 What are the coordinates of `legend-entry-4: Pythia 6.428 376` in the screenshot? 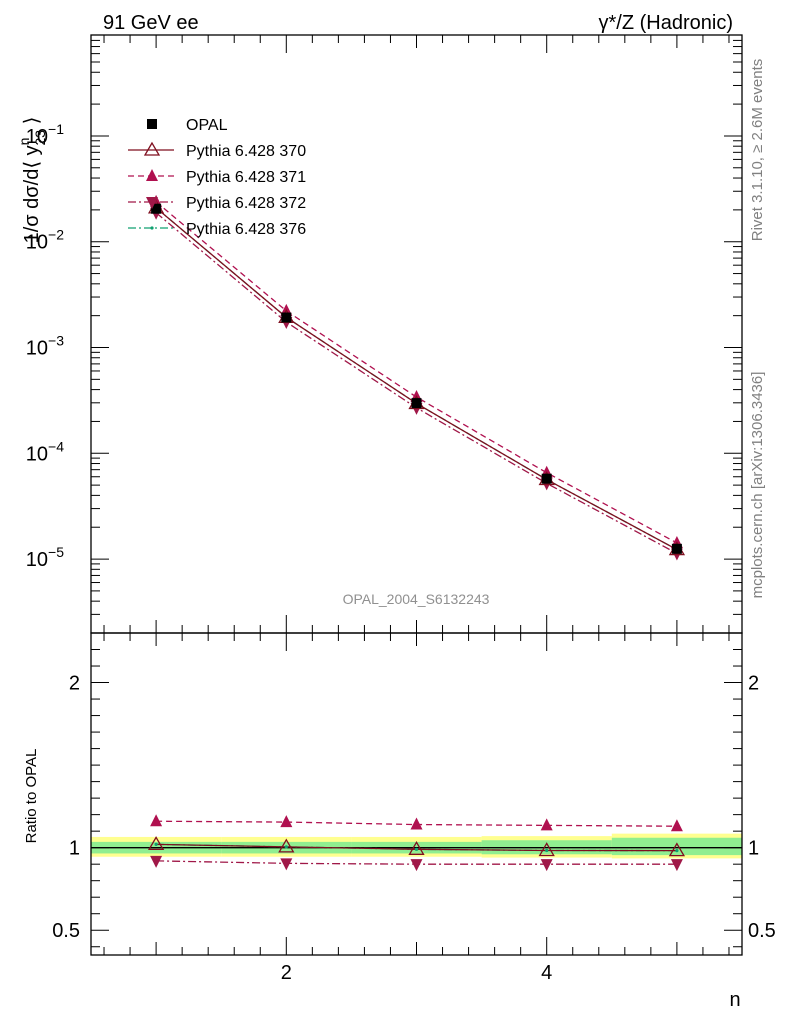 It's located at (217, 229).